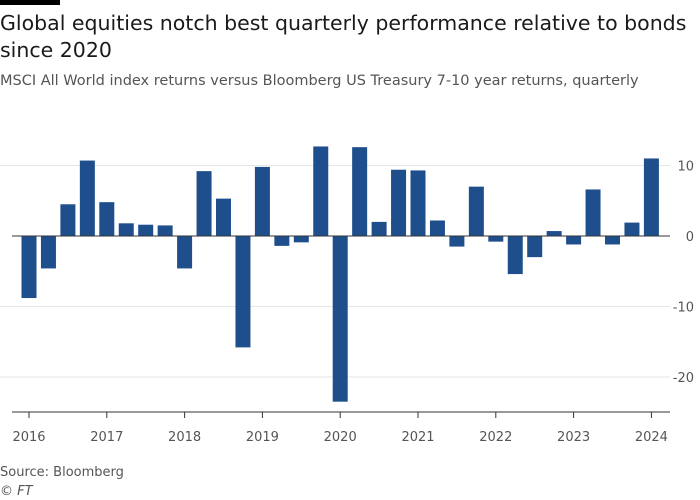  What do you see at coordinates (28, 437) in the screenshot?
I see `x-tick-label: 2016` at bounding box center [28, 437].